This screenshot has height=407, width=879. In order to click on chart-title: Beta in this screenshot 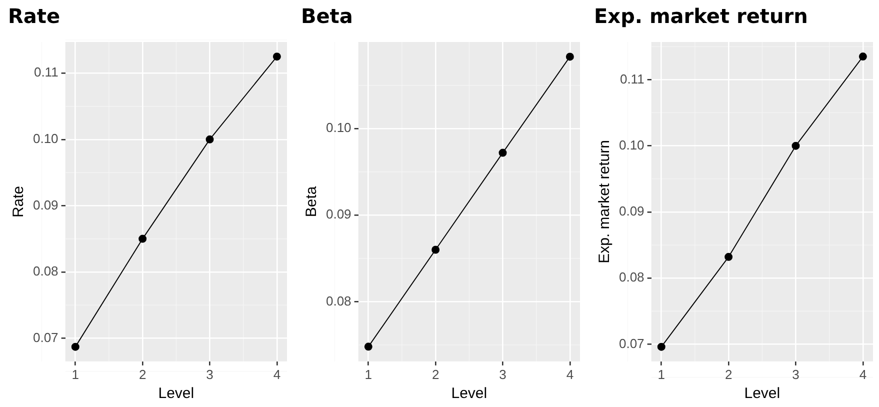, I will do `click(327, 16)`.